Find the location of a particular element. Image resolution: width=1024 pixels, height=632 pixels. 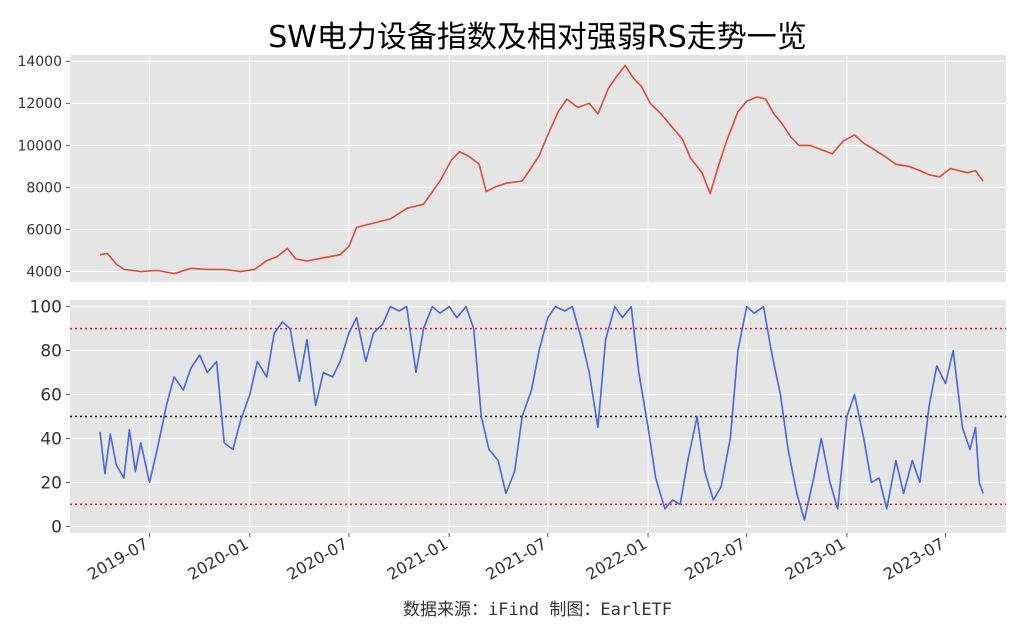

x-tick-label: 2023-07 is located at coordinates (913, 559).